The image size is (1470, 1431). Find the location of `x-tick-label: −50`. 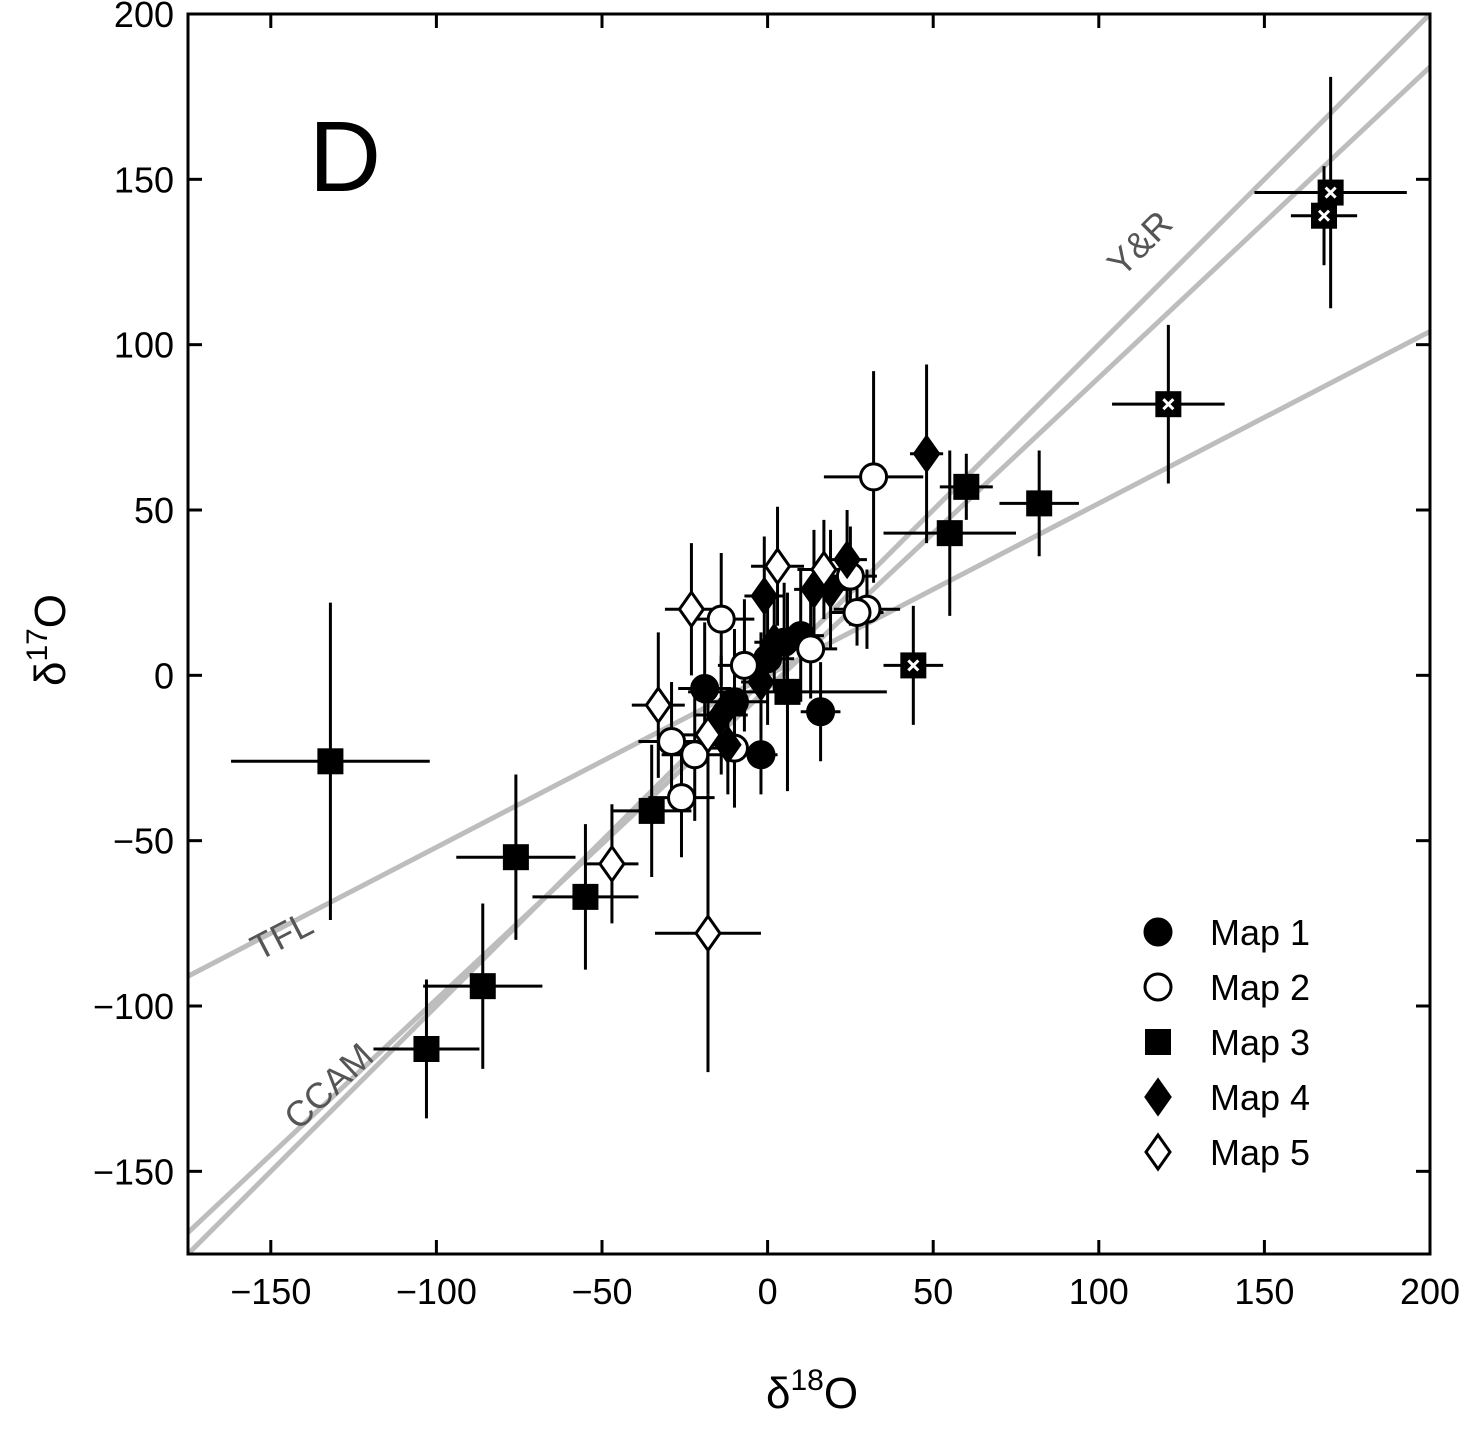

x-tick-label: −50 is located at coordinates (601, 1291).